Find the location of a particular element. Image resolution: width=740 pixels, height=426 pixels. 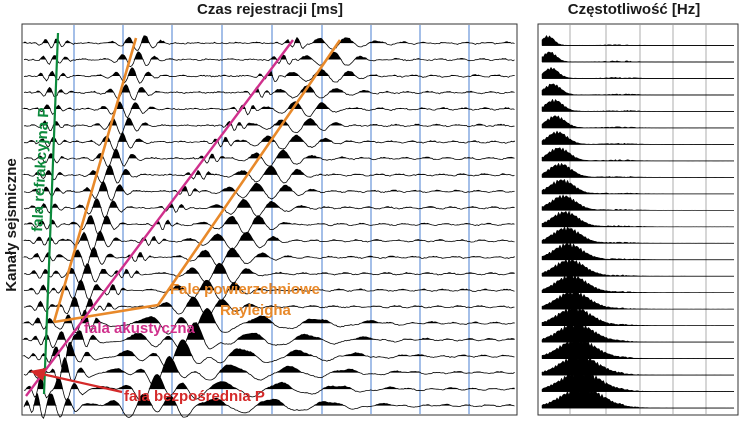

frequency-axis-title: Częstotliwość [Hz] is located at coordinates (634, 9).